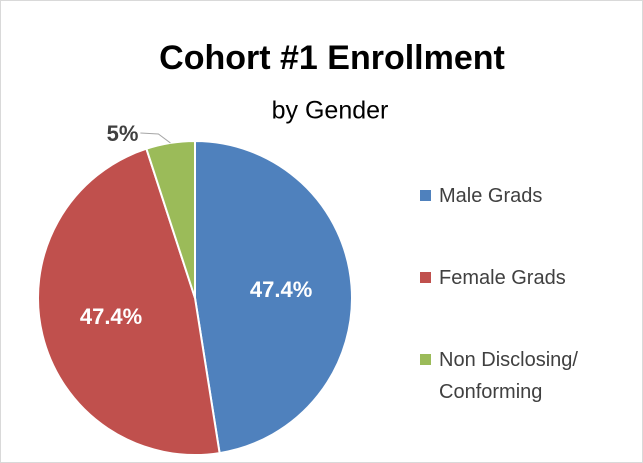 This screenshot has width=643, height=463. I want to click on legend-label: Female Grads, so click(502, 278).